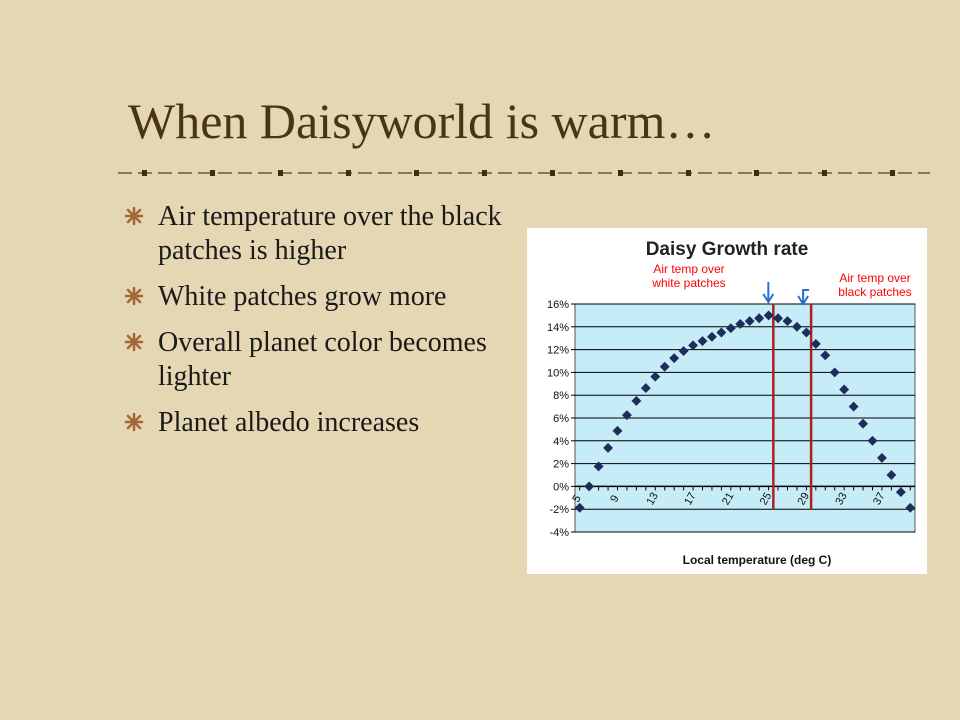 The width and height of the screenshot is (960, 720). What do you see at coordinates (768, 293) in the screenshot?
I see `arrow-white-icon` at bounding box center [768, 293].